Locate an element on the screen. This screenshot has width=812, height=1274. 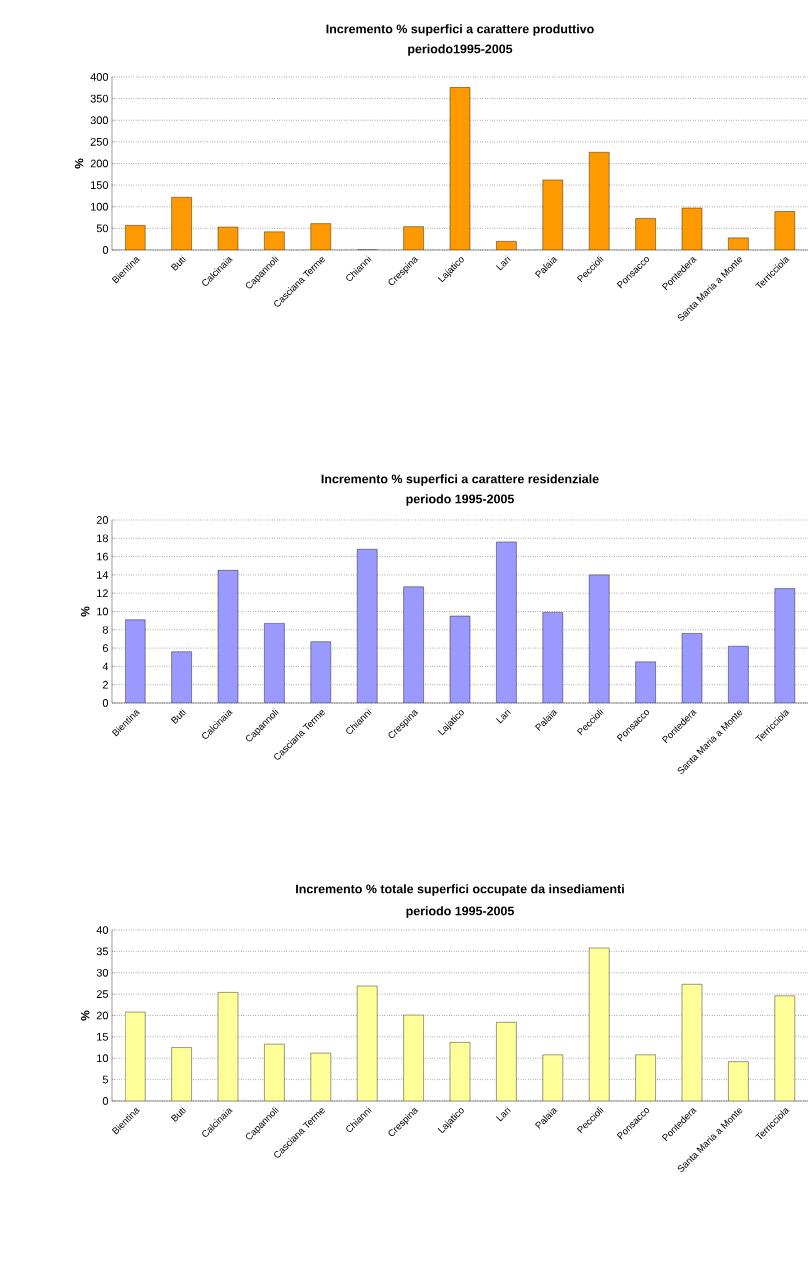
y-tick-label: 8 is located at coordinates (105, 629).